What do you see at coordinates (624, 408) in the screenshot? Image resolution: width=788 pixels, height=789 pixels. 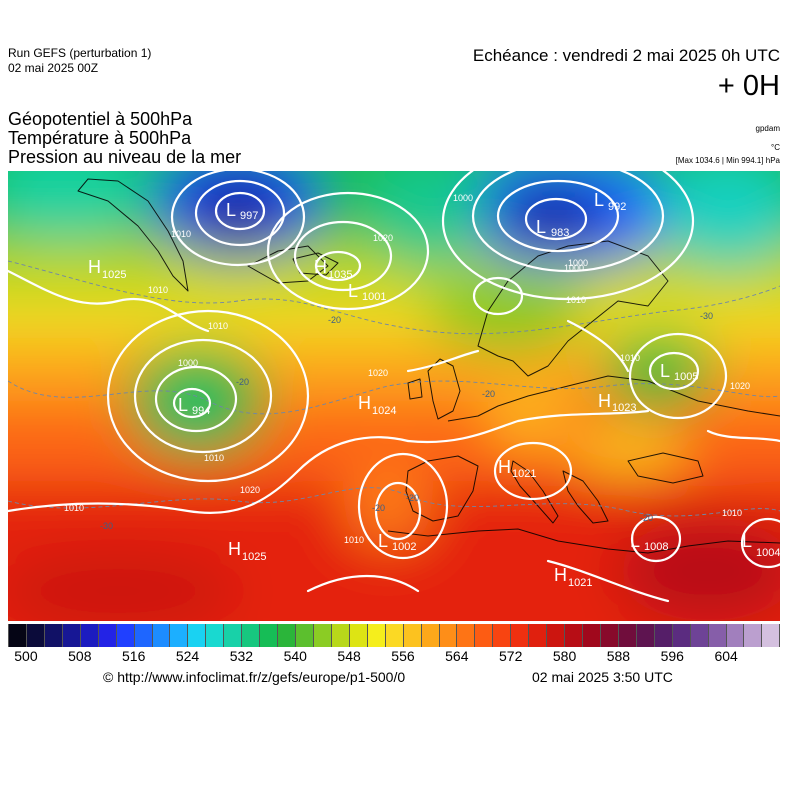 I see `pressure-system-value: 1023` at bounding box center [624, 408].